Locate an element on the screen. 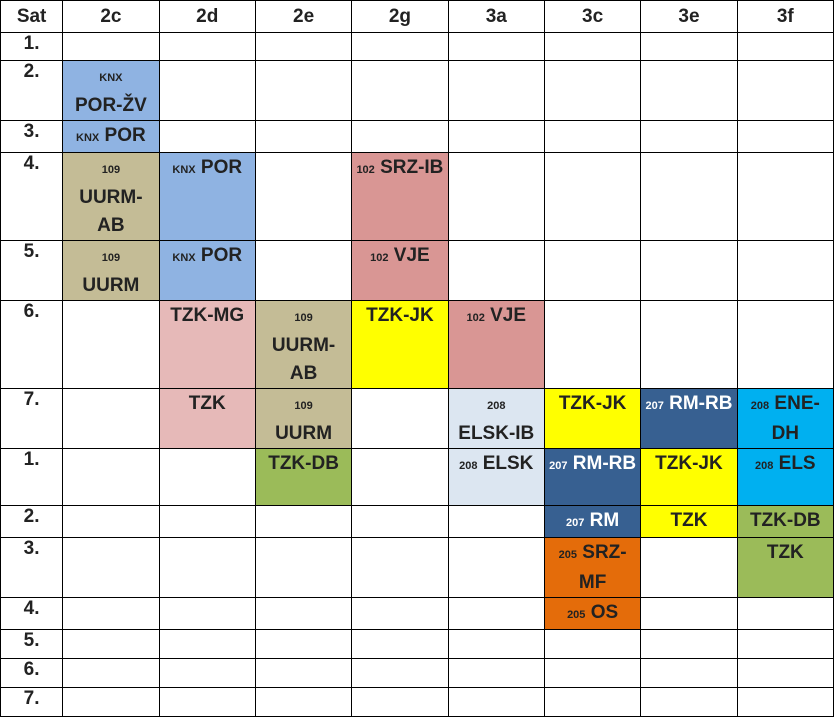 Image resolution: width=834 pixels, height=717 pixels. header-class-3e: 3e is located at coordinates (689, 16).